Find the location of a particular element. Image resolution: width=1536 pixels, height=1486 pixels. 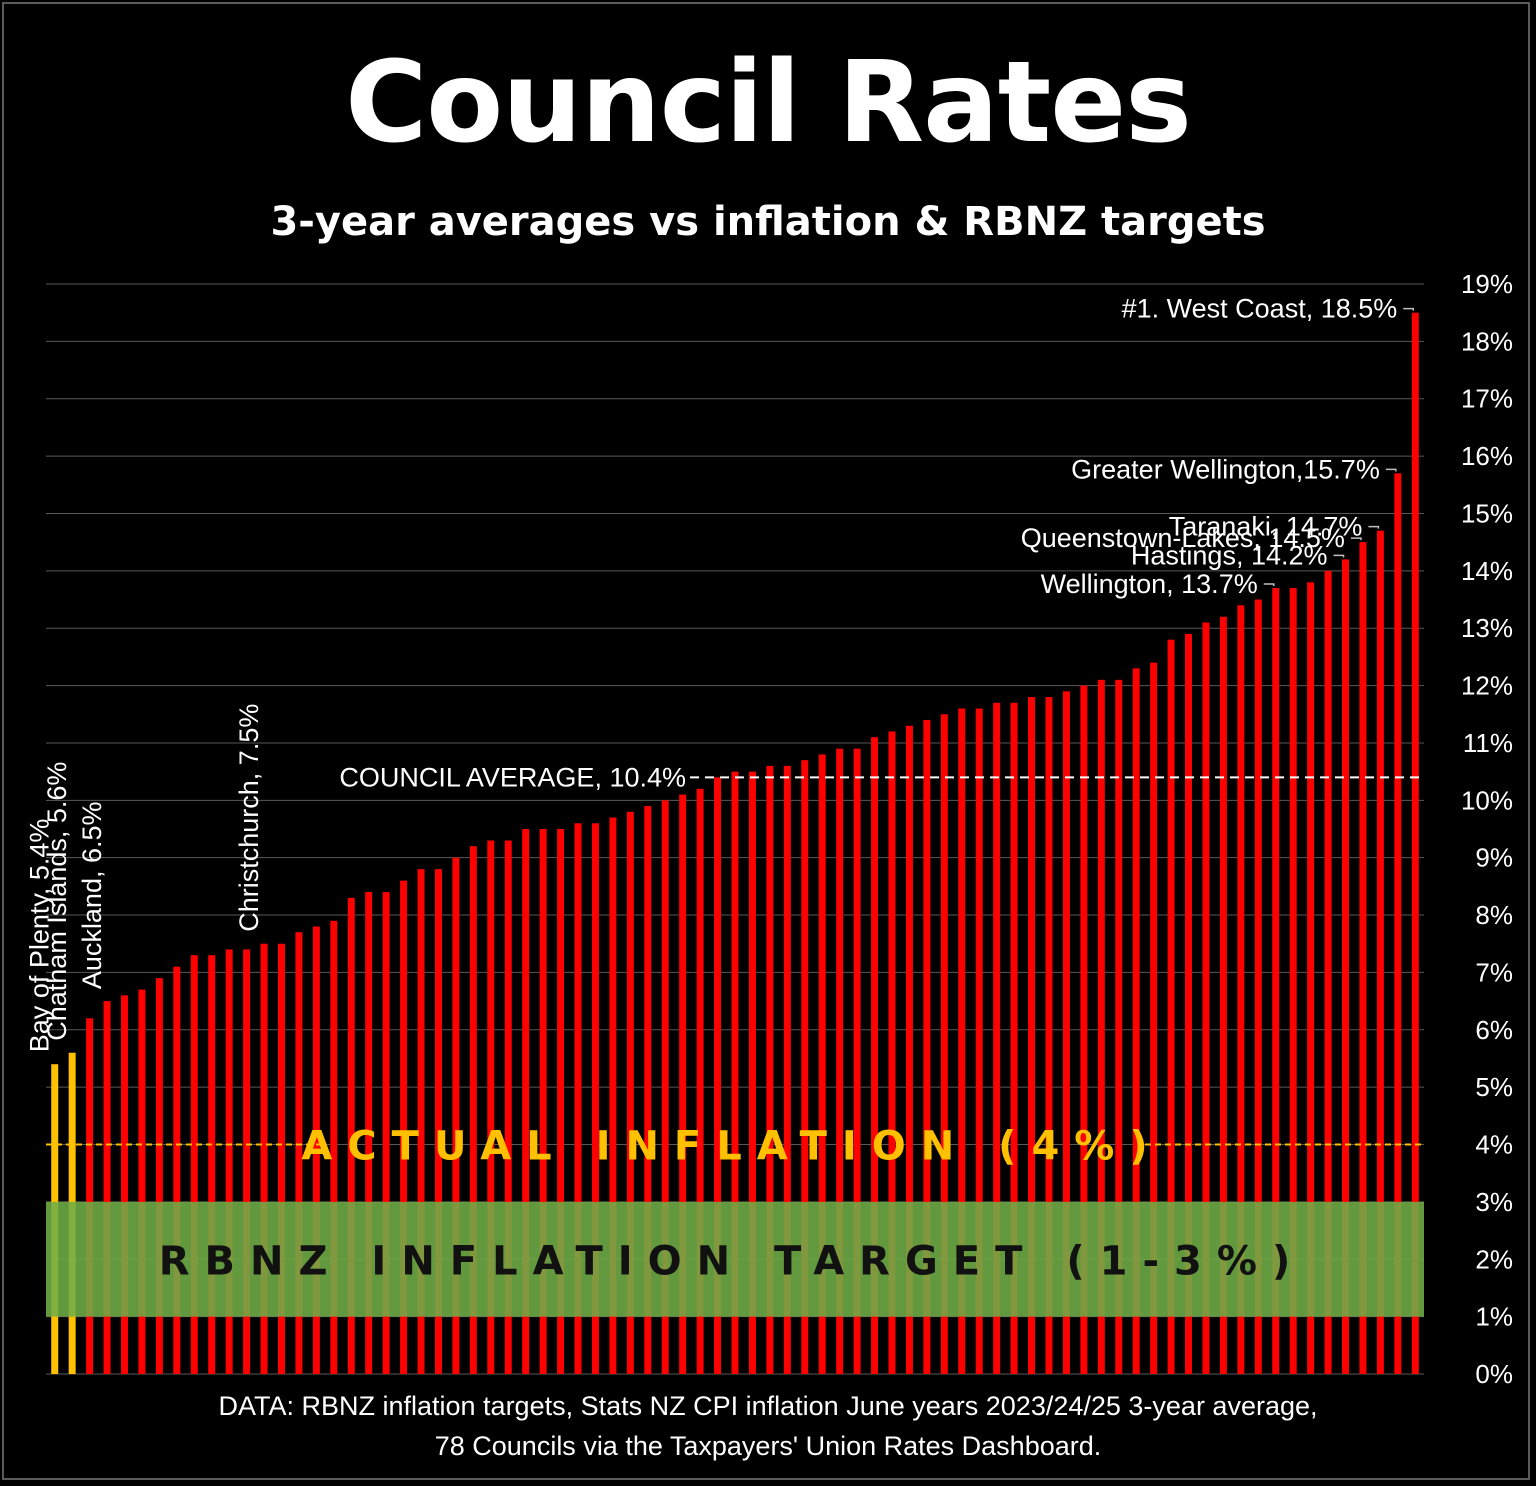

y-tick-label: 5% is located at coordinates (1494, 1087).